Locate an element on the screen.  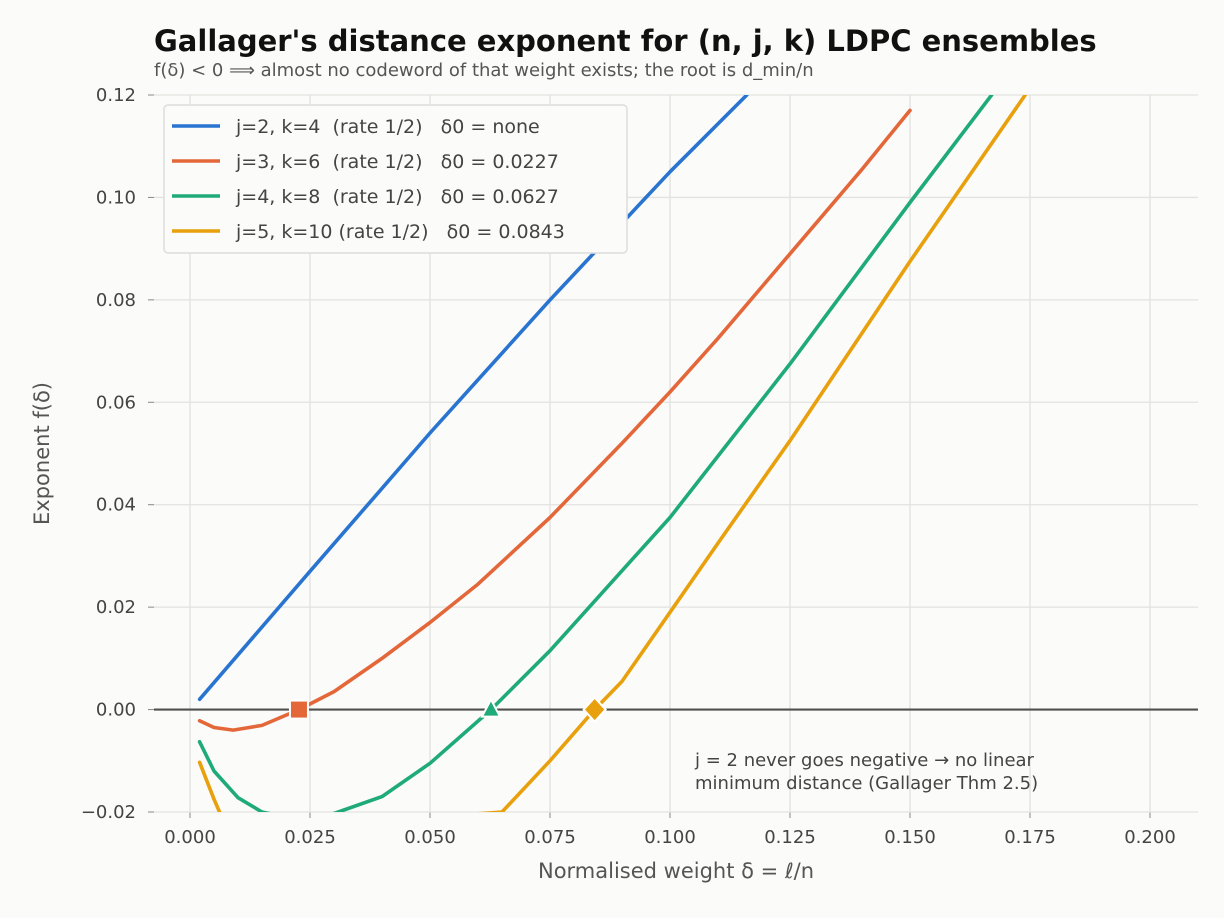
annotation-text: minimum distance (Gallager Thm 2.5) is located at coordinates (866, 783).